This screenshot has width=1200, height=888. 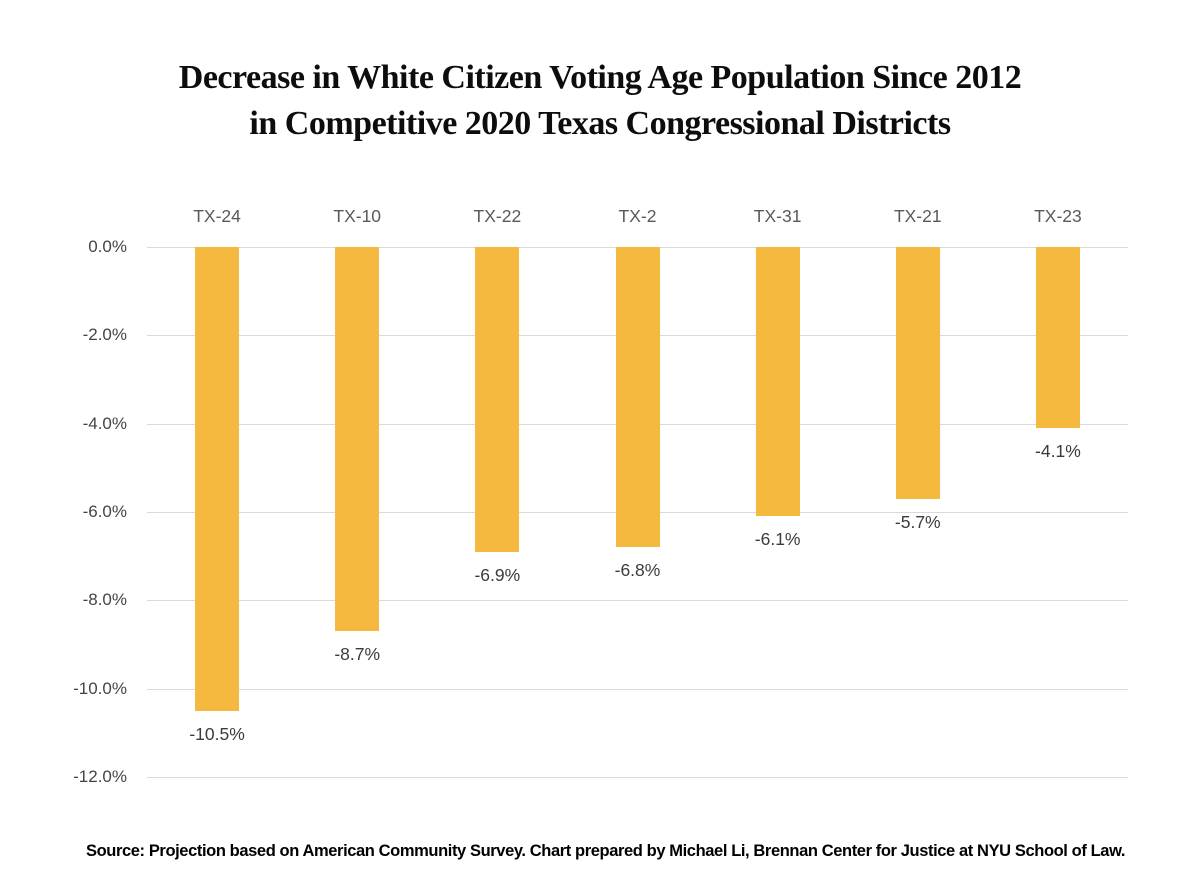 I want to click on category-label: TX-2, so click(x=637, y=216).